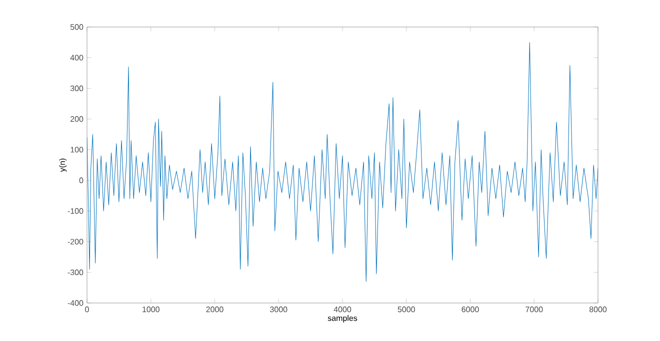 The width and height of the screenshot is (660, 341). I want to click on y-tick-label: 200, so click(77, 119).